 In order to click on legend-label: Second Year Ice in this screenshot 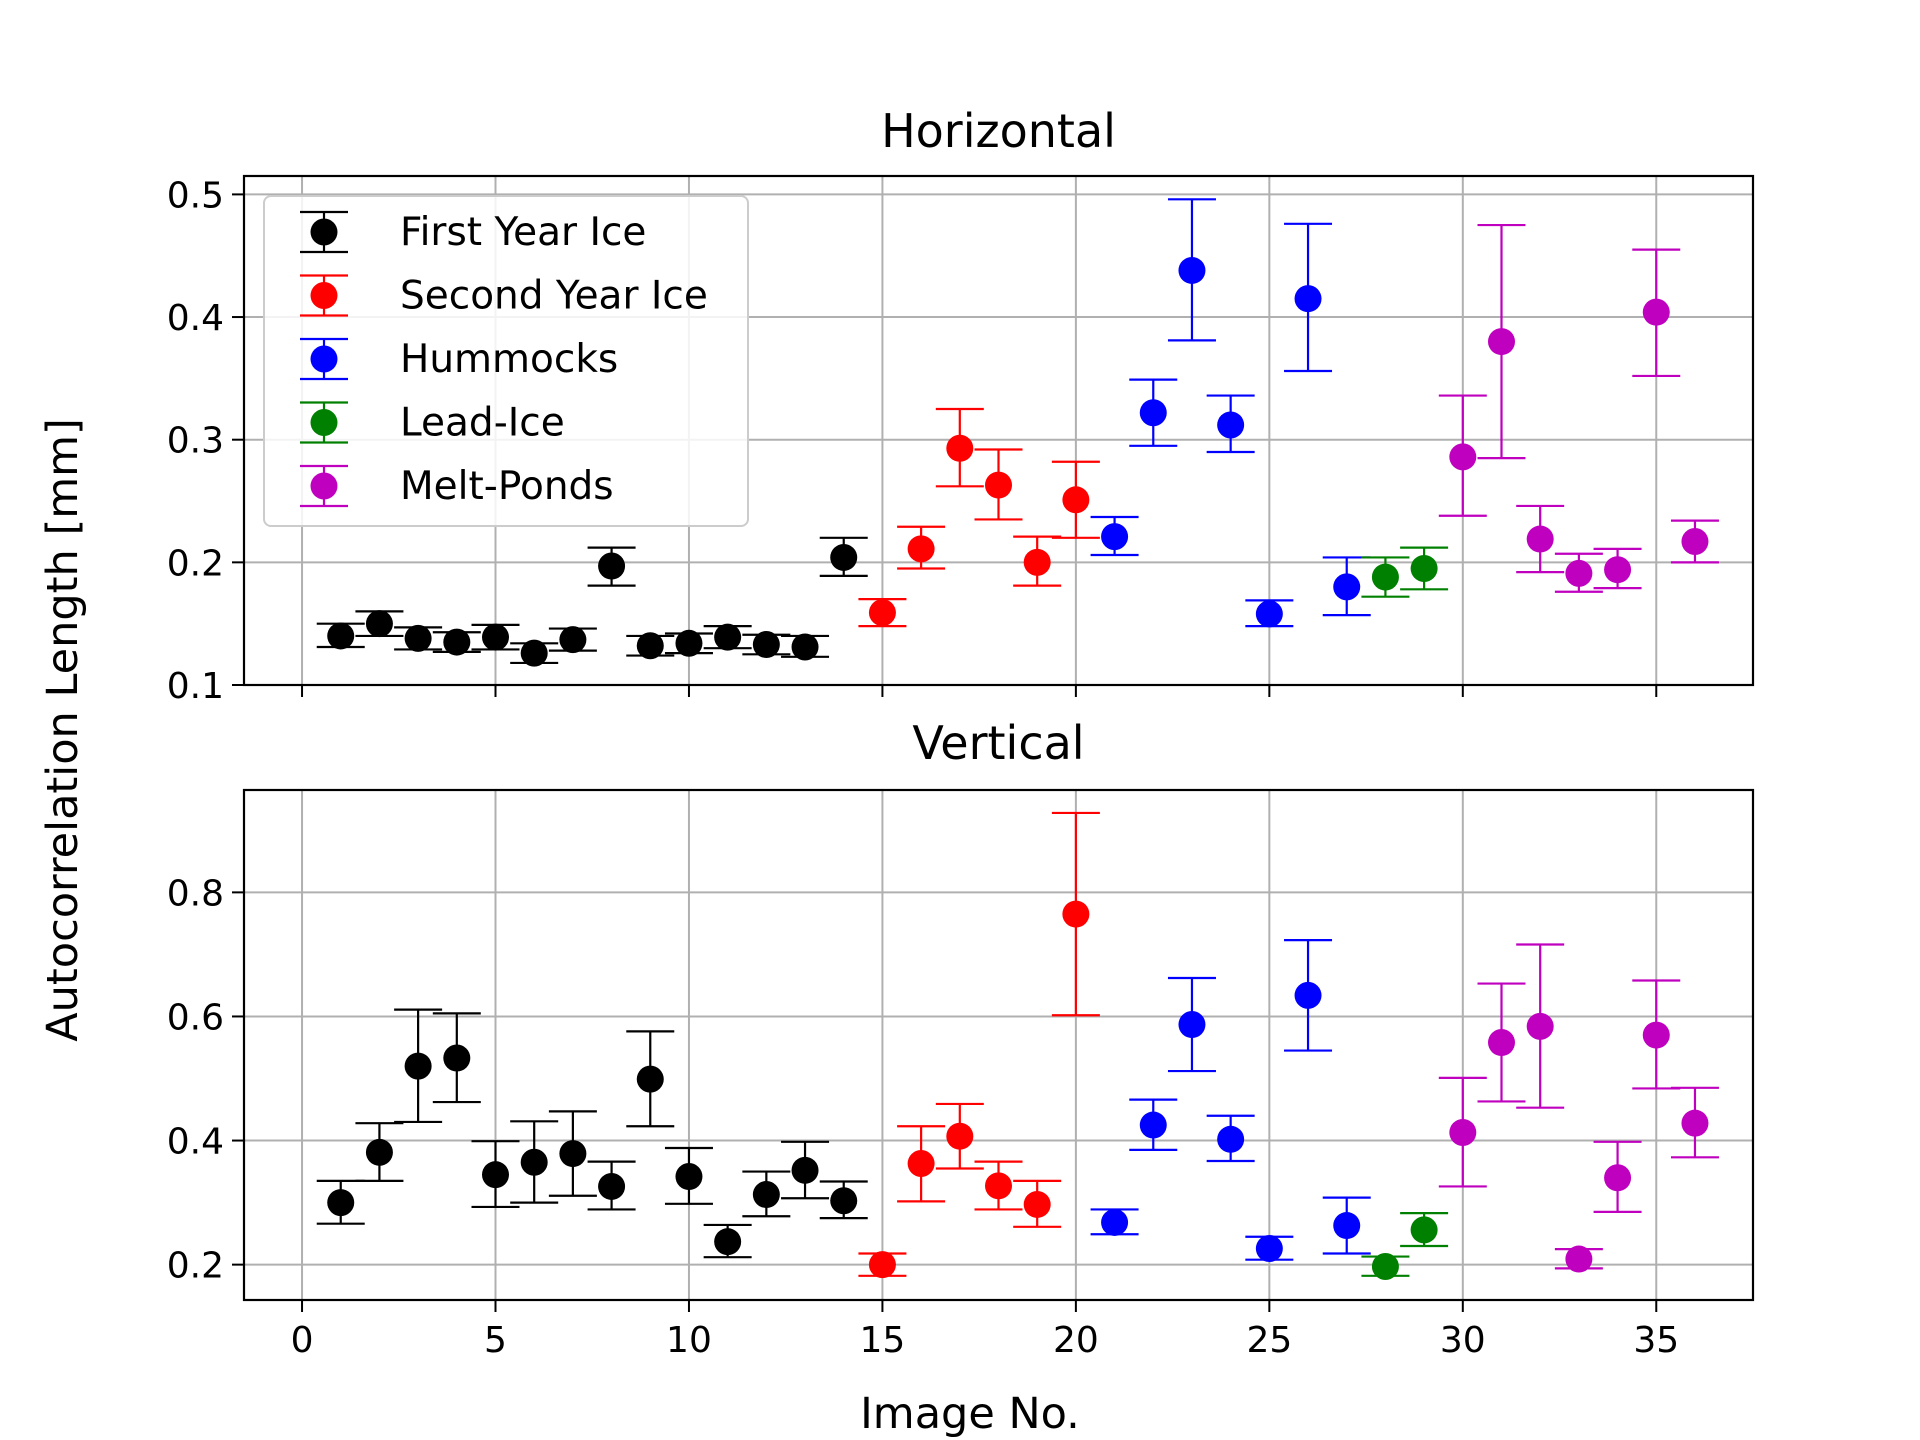, I will do `click(554, 296)`.